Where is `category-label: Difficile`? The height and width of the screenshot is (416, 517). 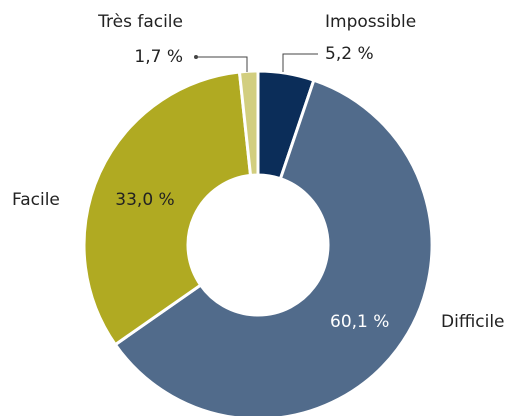
category-label: Difficile is located at coordinates (473, 322).